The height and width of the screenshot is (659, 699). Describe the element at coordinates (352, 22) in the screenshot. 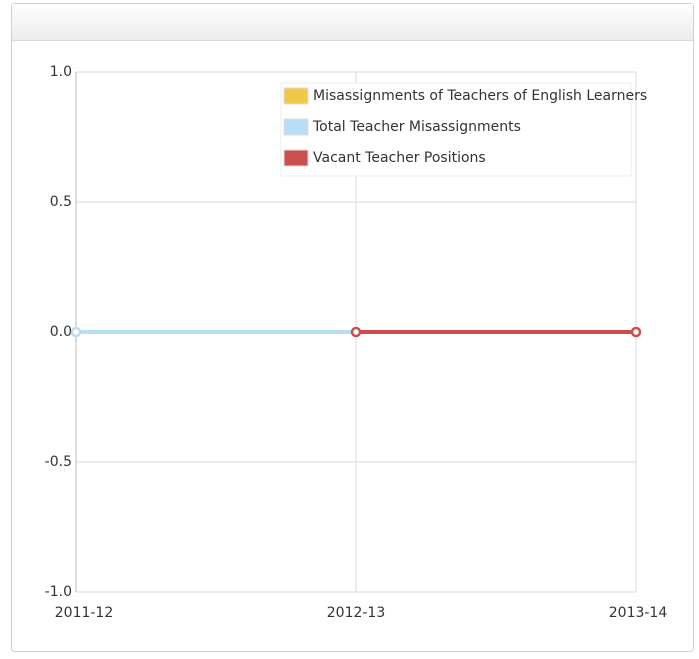

I see `panel-header` at that location.